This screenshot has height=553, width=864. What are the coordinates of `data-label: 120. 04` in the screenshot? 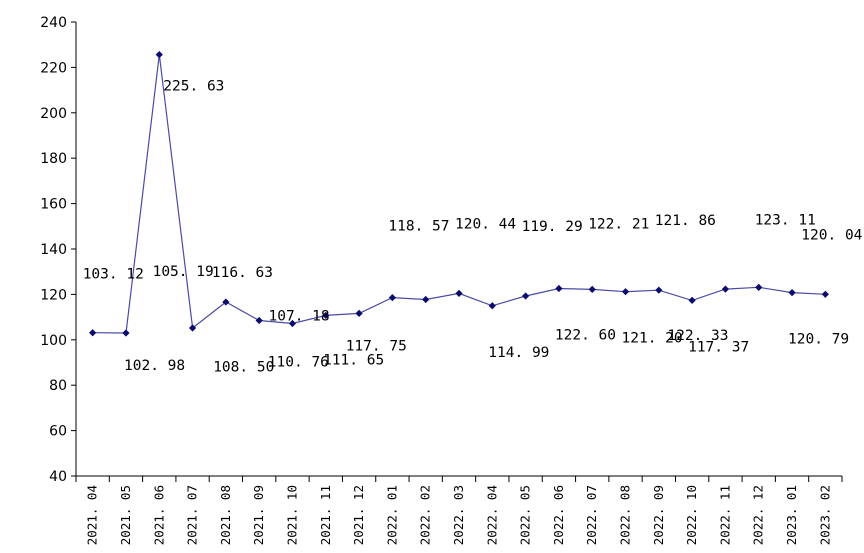 It's located at (831, 235).